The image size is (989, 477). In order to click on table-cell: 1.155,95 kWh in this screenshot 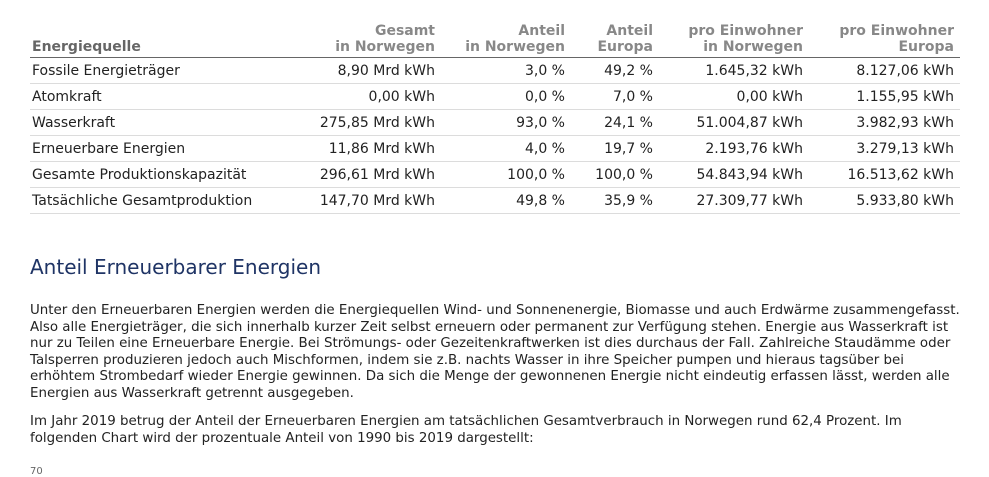, I will do `click(884, 96)`.